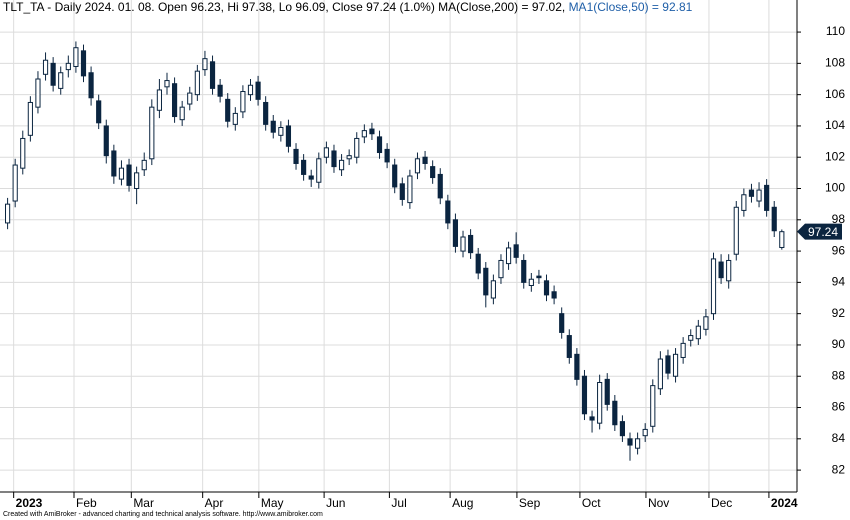  What do you see at coordinates (29, 503) in the screenshot?
I see `x-tick-label: 2023` at bounding box center [29, 503].